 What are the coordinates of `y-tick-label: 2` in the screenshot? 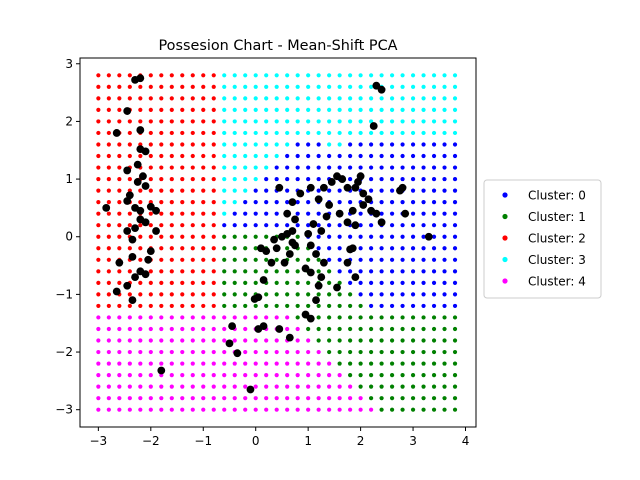 It's located at (69, 121).